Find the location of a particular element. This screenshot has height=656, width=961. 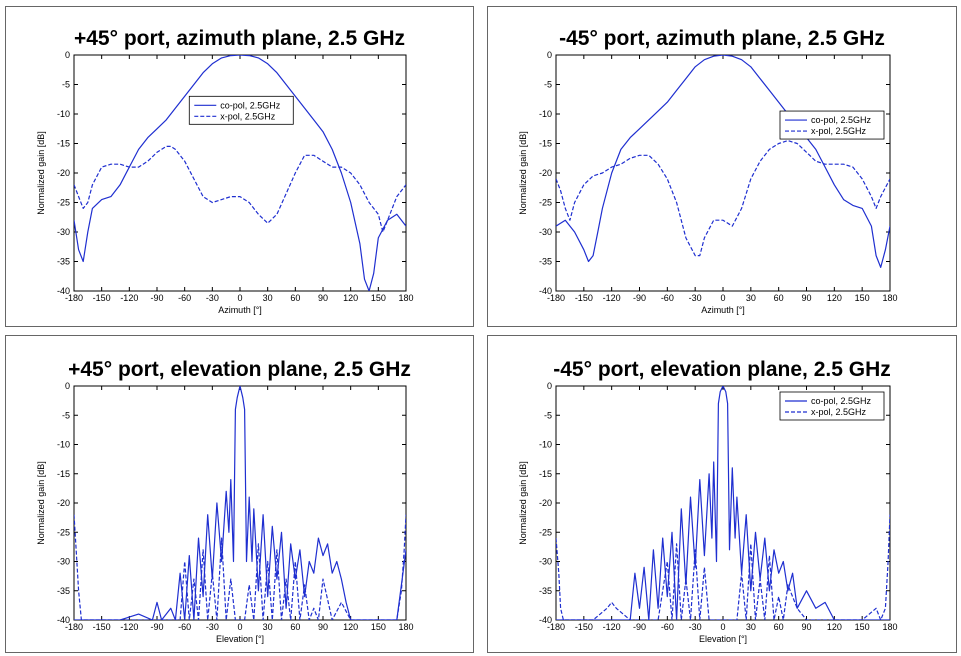

c2-y-tick-label: -15 is located at coordinates (545, 144).